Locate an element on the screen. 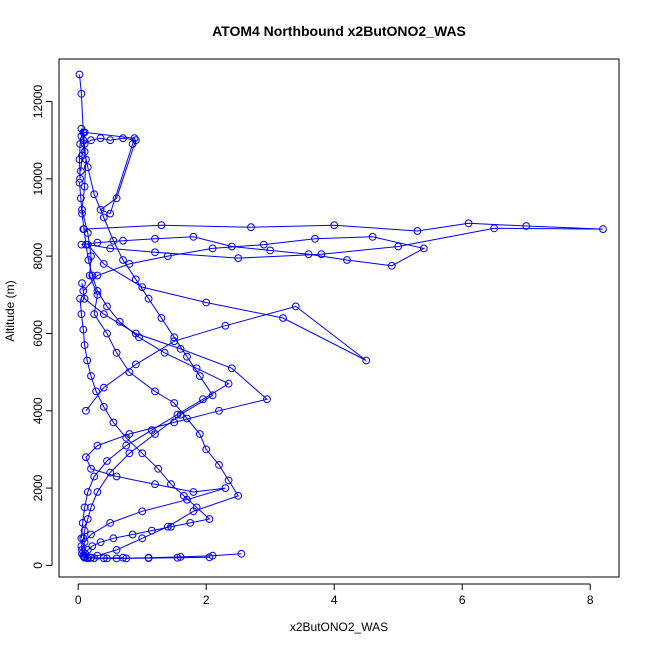 The height and width of the screenshot is (650, 650). chart-title: ATOM4 Northbound x2ButONO2_WAS is located at coordinates (339, 31).